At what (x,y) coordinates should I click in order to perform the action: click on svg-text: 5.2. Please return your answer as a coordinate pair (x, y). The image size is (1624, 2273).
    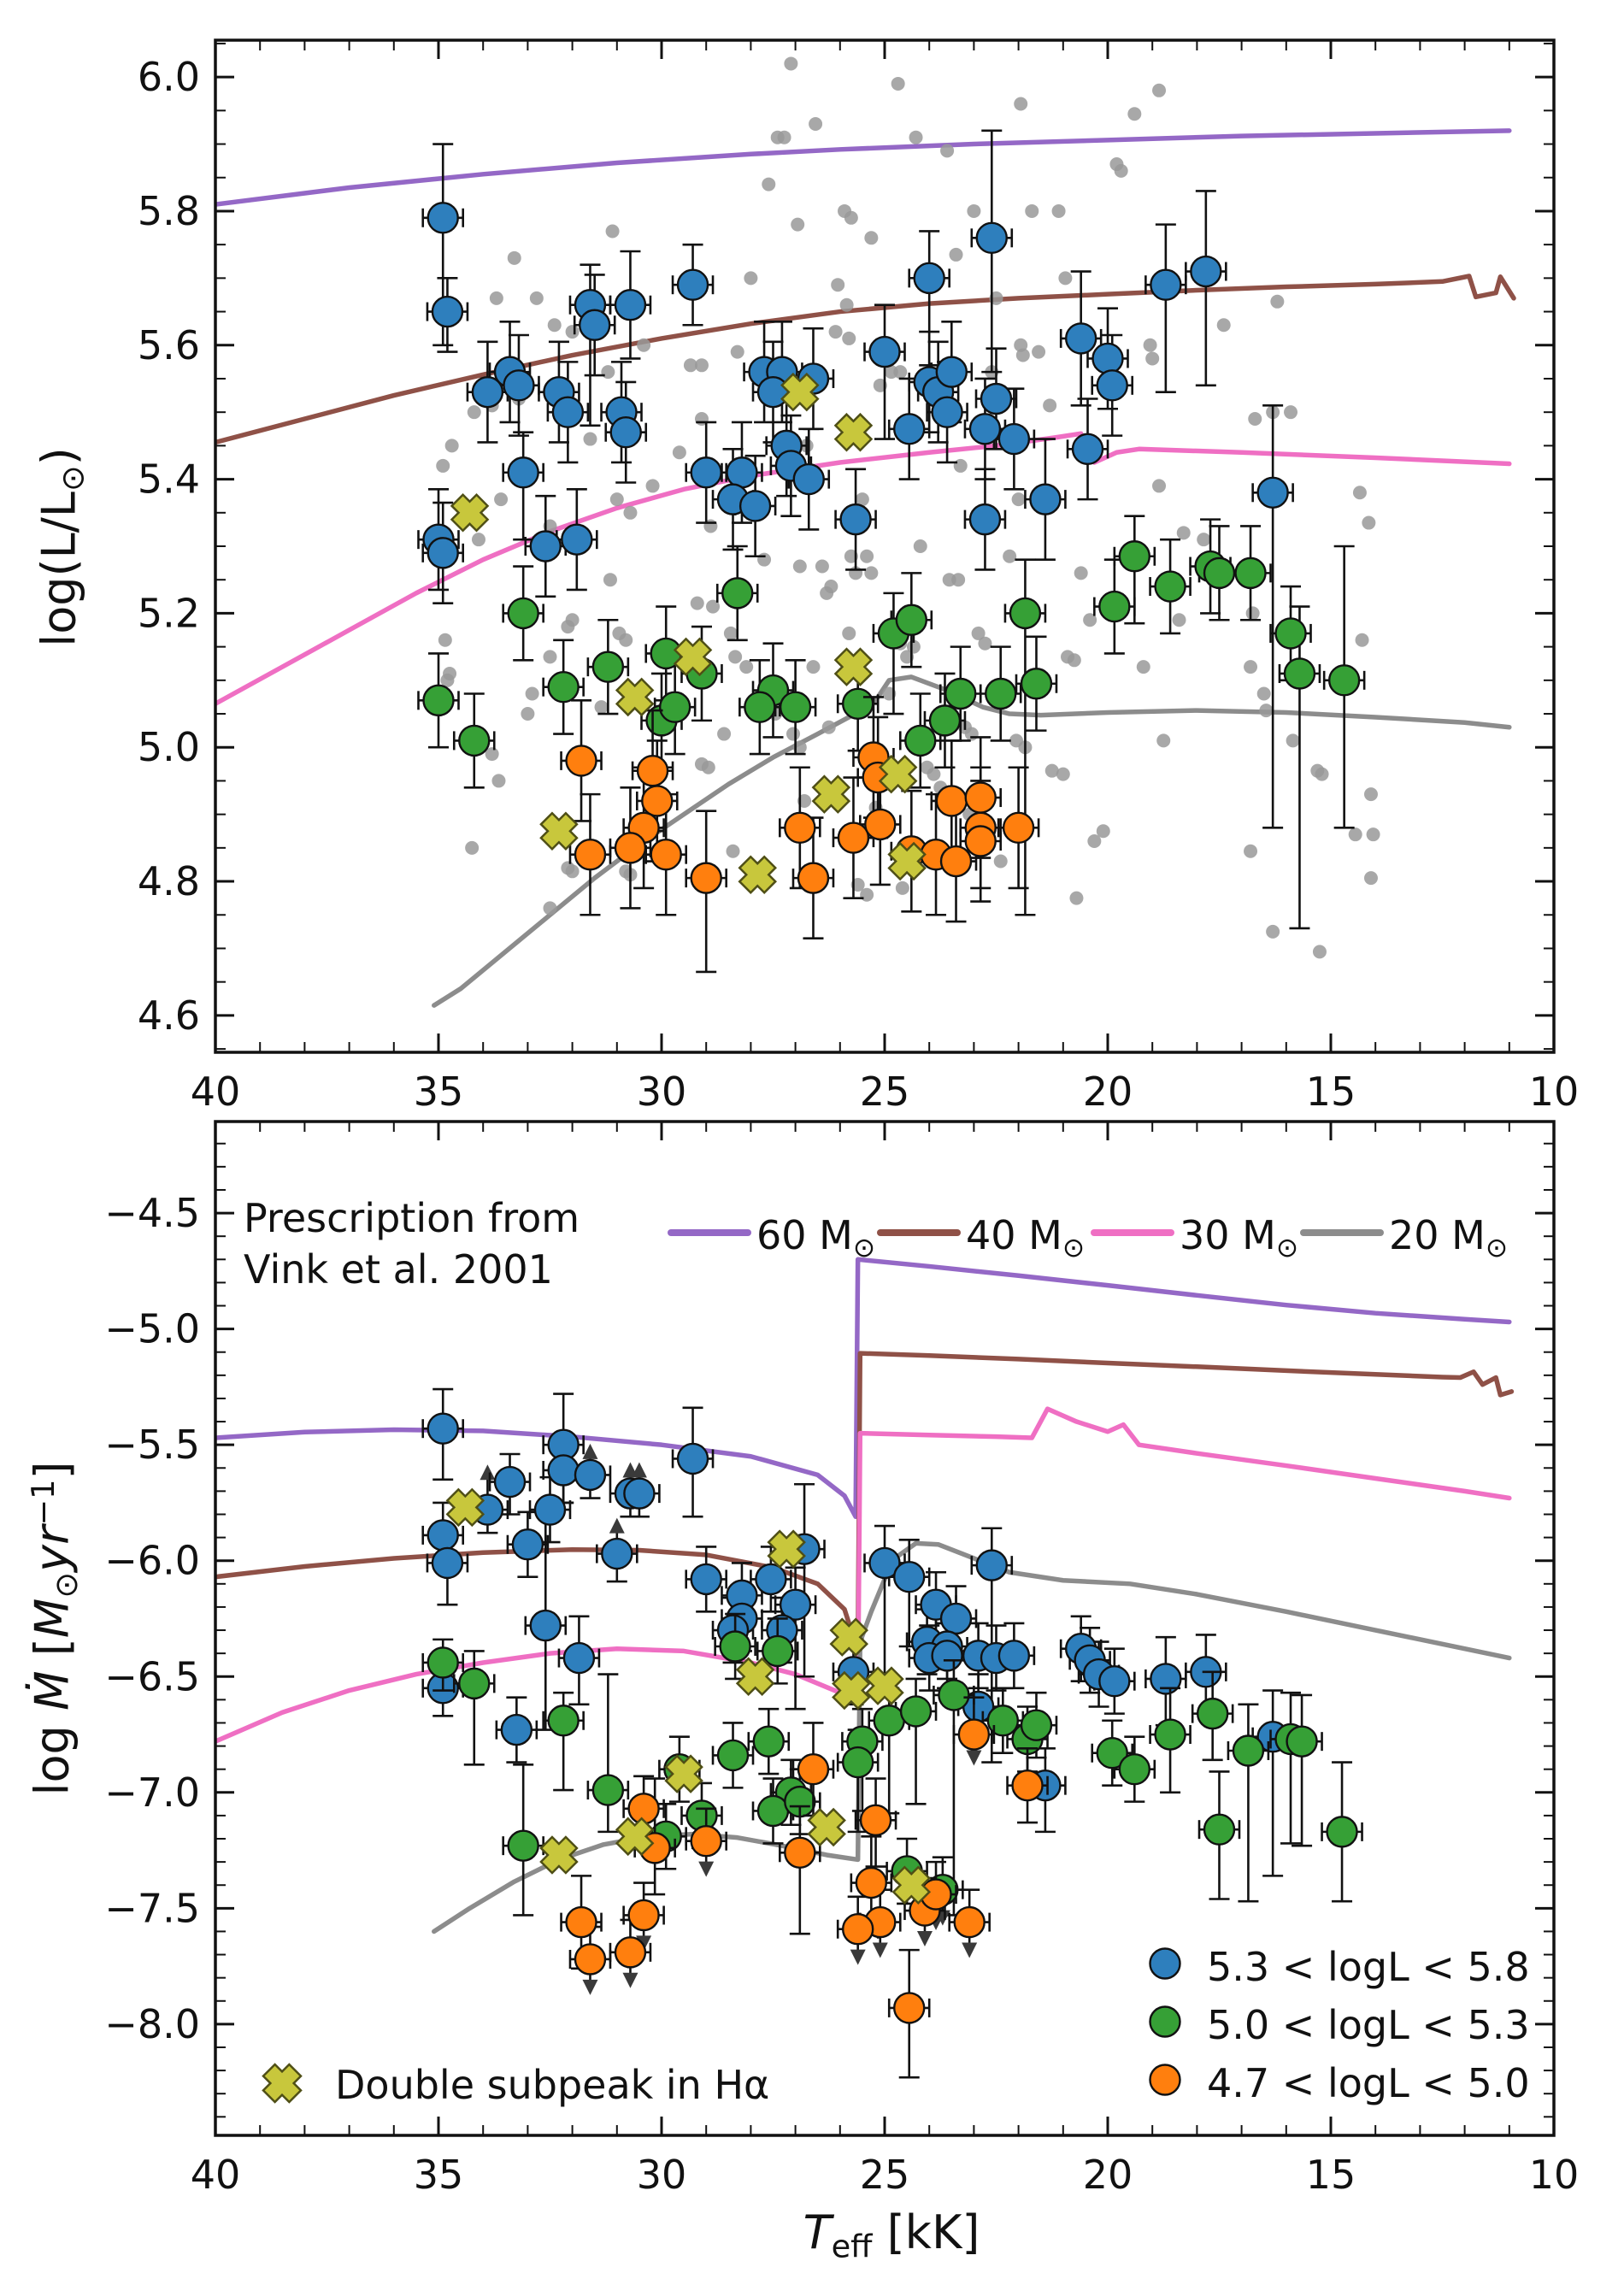
    Looking at the image, I should click on (169, 613).